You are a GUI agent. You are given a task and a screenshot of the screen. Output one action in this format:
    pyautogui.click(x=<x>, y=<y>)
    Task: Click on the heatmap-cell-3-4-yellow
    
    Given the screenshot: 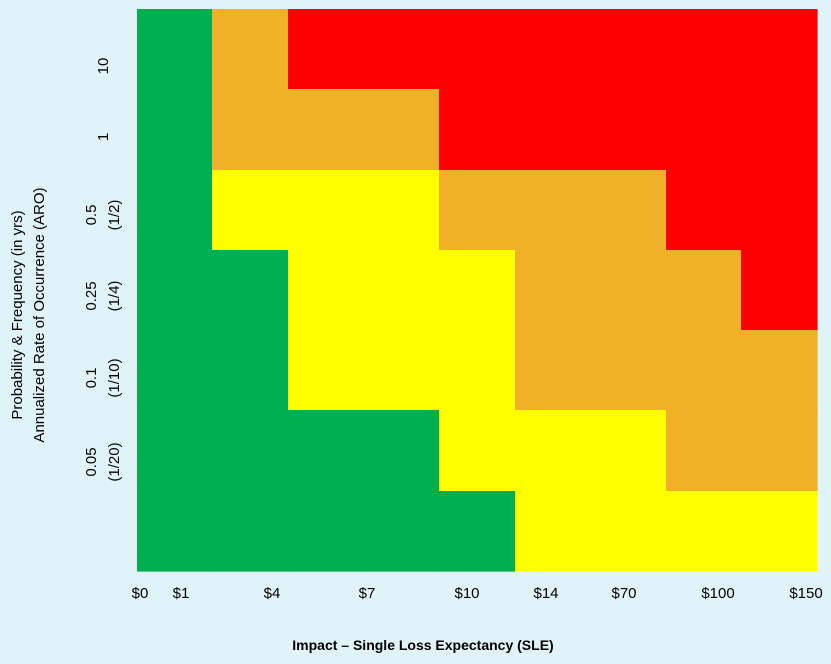 What is the action you would take?
    pyautogui.click(x=477, y=290)
    